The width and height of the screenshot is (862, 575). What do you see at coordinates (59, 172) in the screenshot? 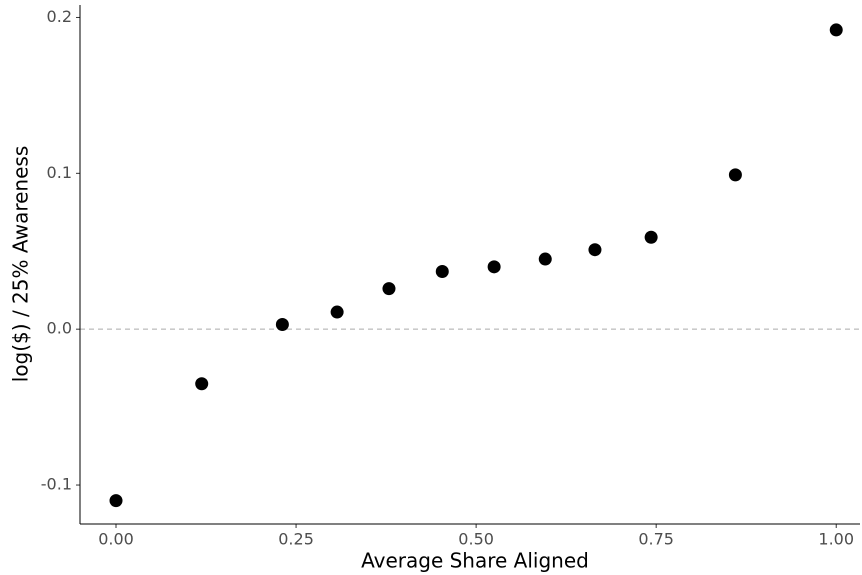
I see `y-tick-label: 0.1` at bounding box center [59, 172].